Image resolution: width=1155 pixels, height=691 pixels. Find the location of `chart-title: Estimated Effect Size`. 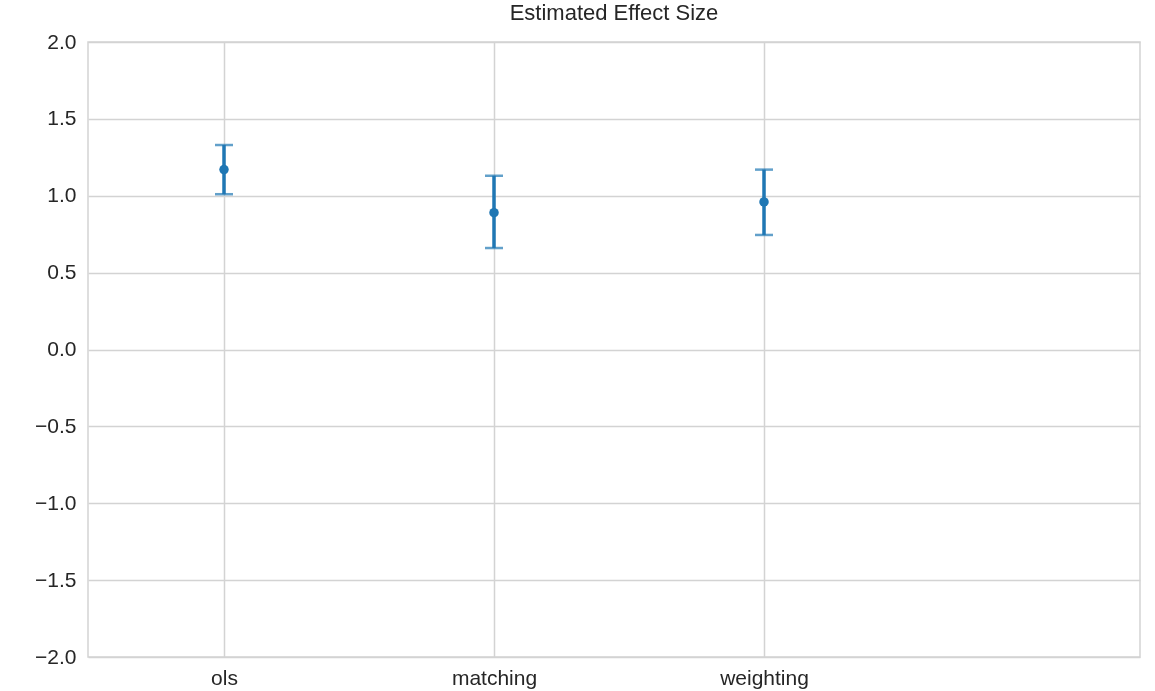

chart-title: Estimated Effect Size is located at coordinates (614, 12).